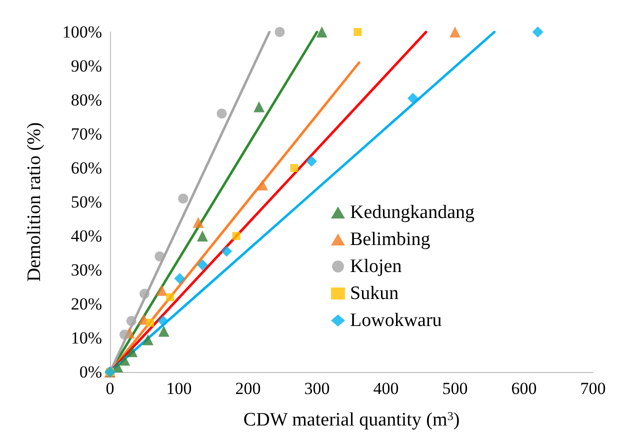 This screenshot has height=444, width=619. I want to click on x-tick-label: 100, so click(179, 388).